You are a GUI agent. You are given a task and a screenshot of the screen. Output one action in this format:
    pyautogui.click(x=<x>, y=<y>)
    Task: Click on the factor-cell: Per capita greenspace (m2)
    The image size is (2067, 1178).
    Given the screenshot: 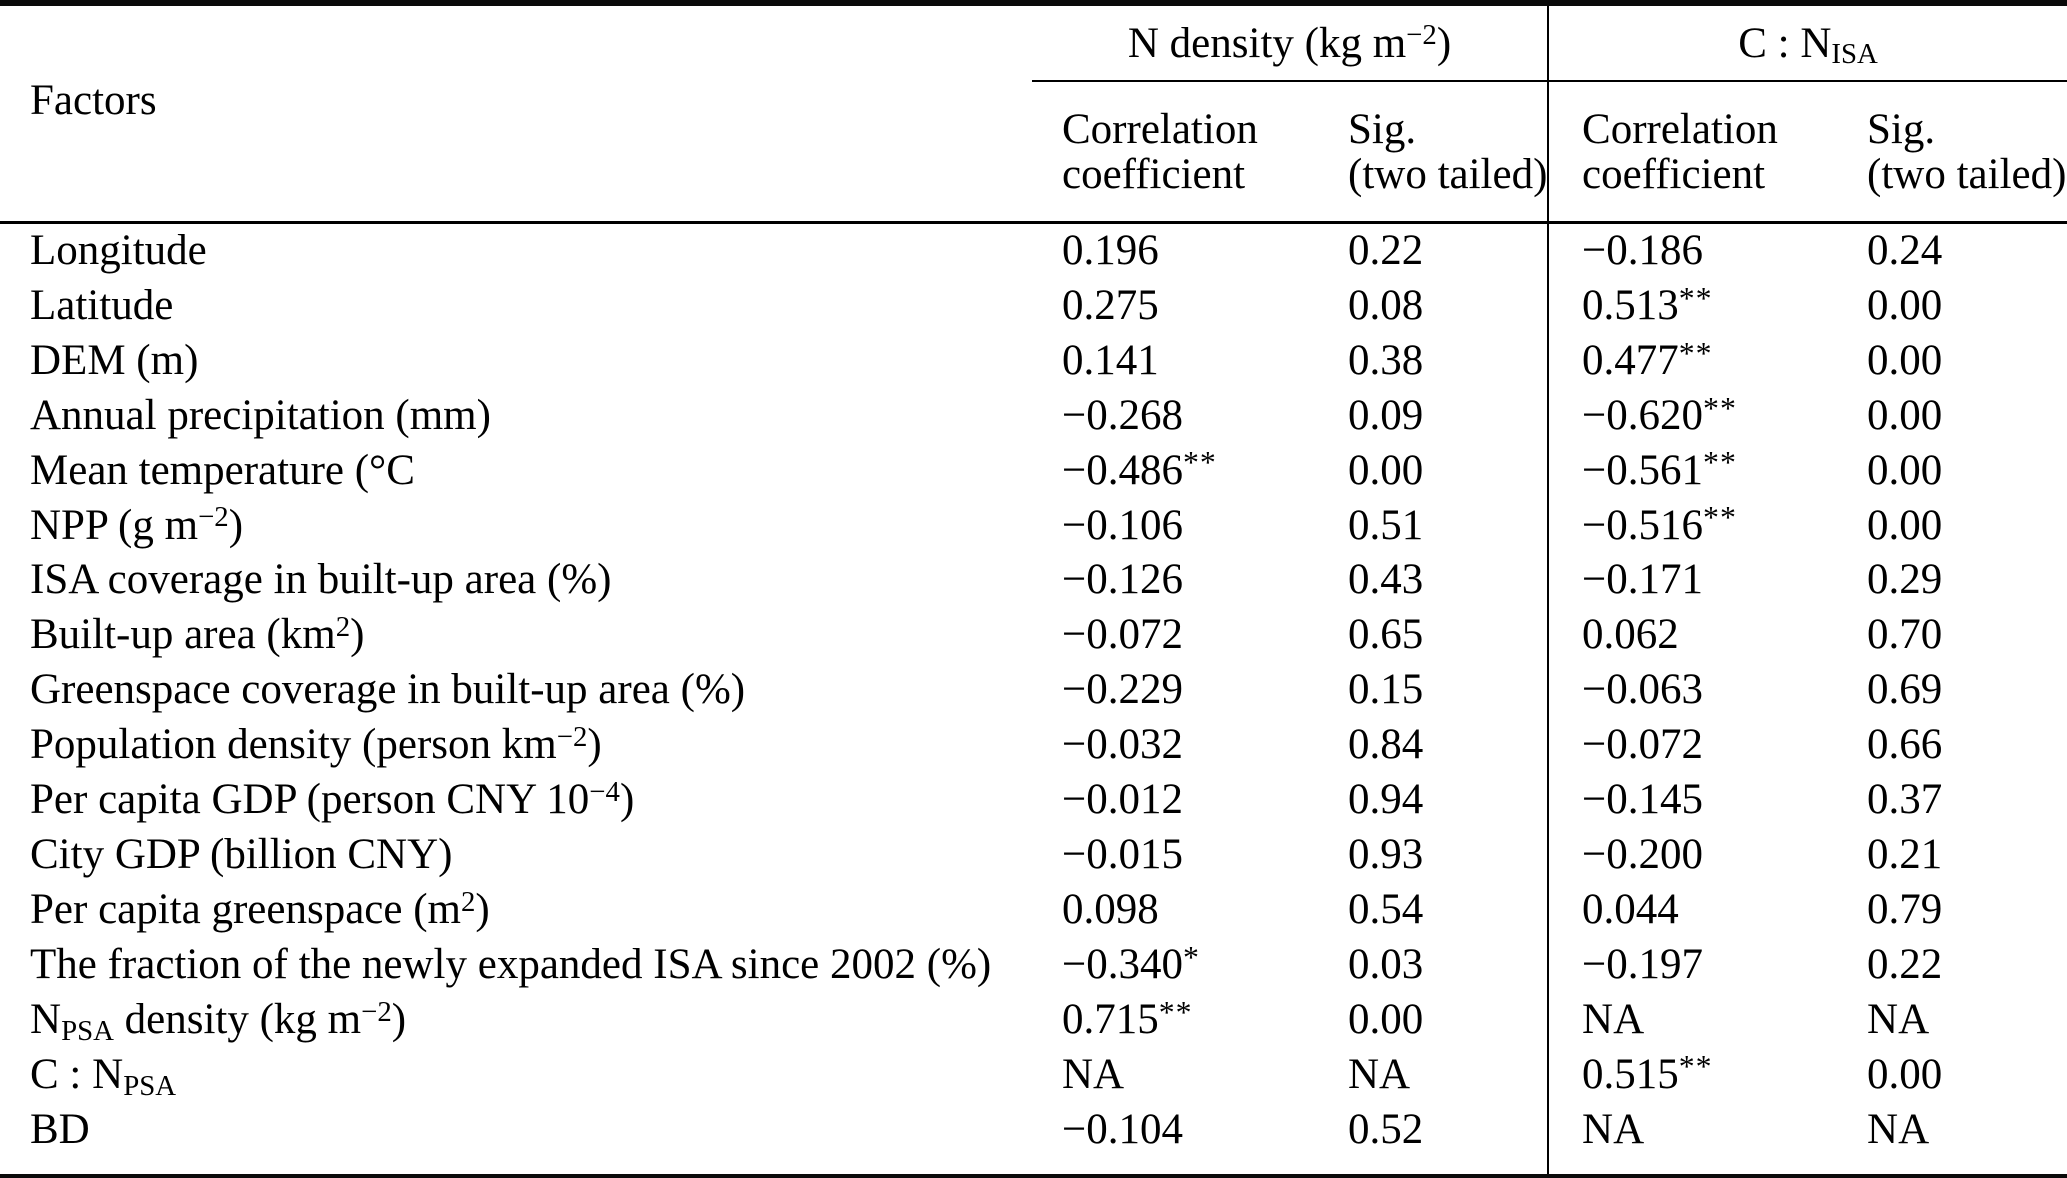 What is the action you would take?
    pyautogui.click(x=260, y=909)
    